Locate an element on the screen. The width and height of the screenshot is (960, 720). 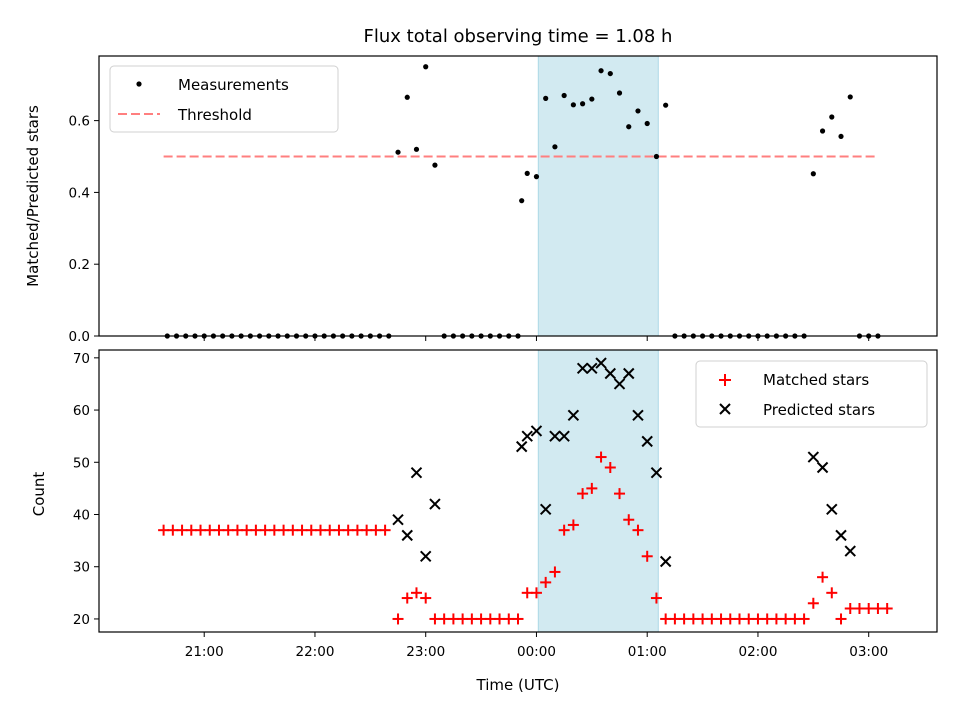
top-legend-box is located at coordinates (224, 99).